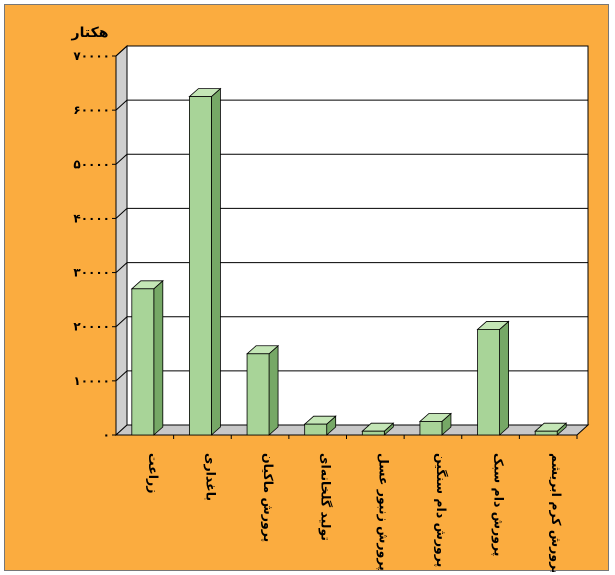 Image resolution: width=615 pixels, height=575 pixels. Describe the element at coordinates (91, 56) in the screenshot. I see `y-tick-label: ۷۰۰۰۰` at that location.